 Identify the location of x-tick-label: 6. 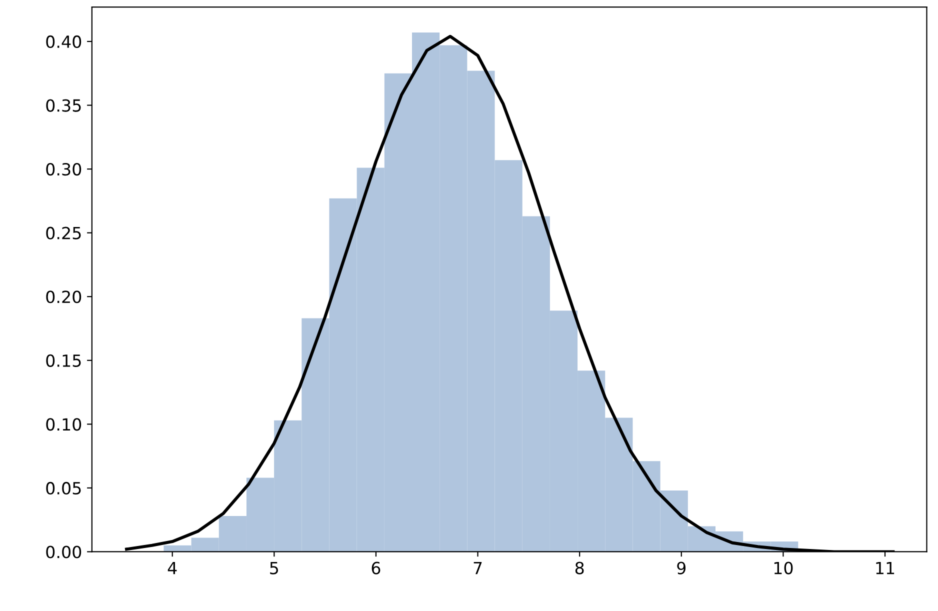
(376, 568).